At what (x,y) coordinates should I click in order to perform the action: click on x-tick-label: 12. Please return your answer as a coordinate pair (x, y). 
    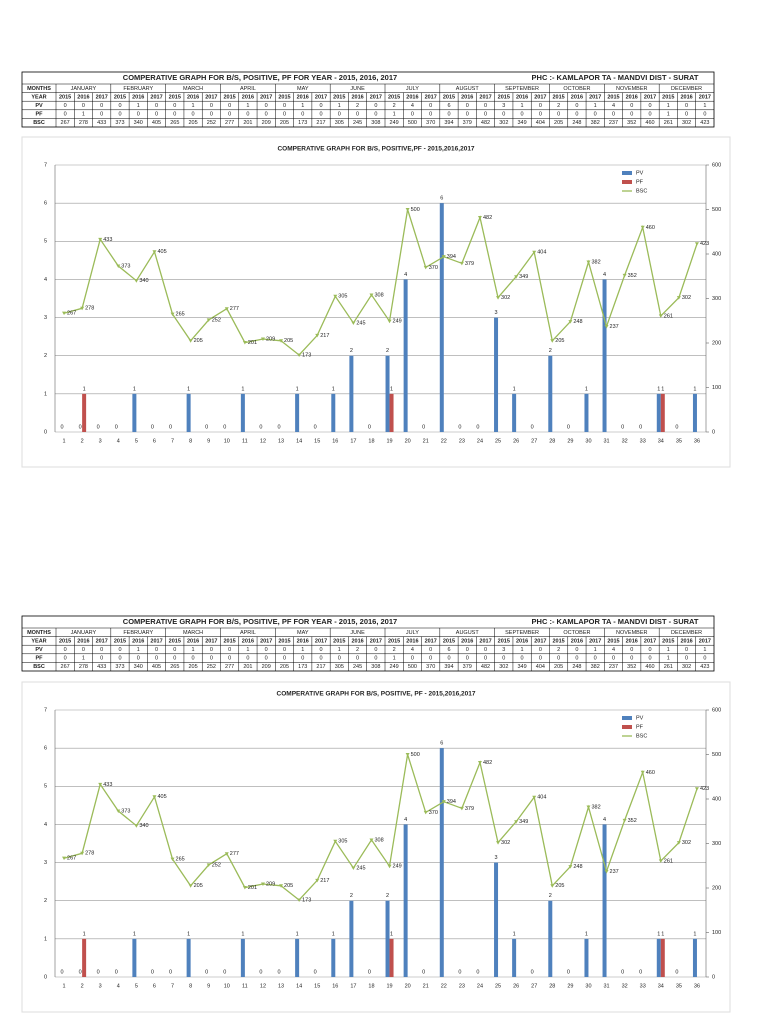
    Looking at the image, I should click on (263, 986).